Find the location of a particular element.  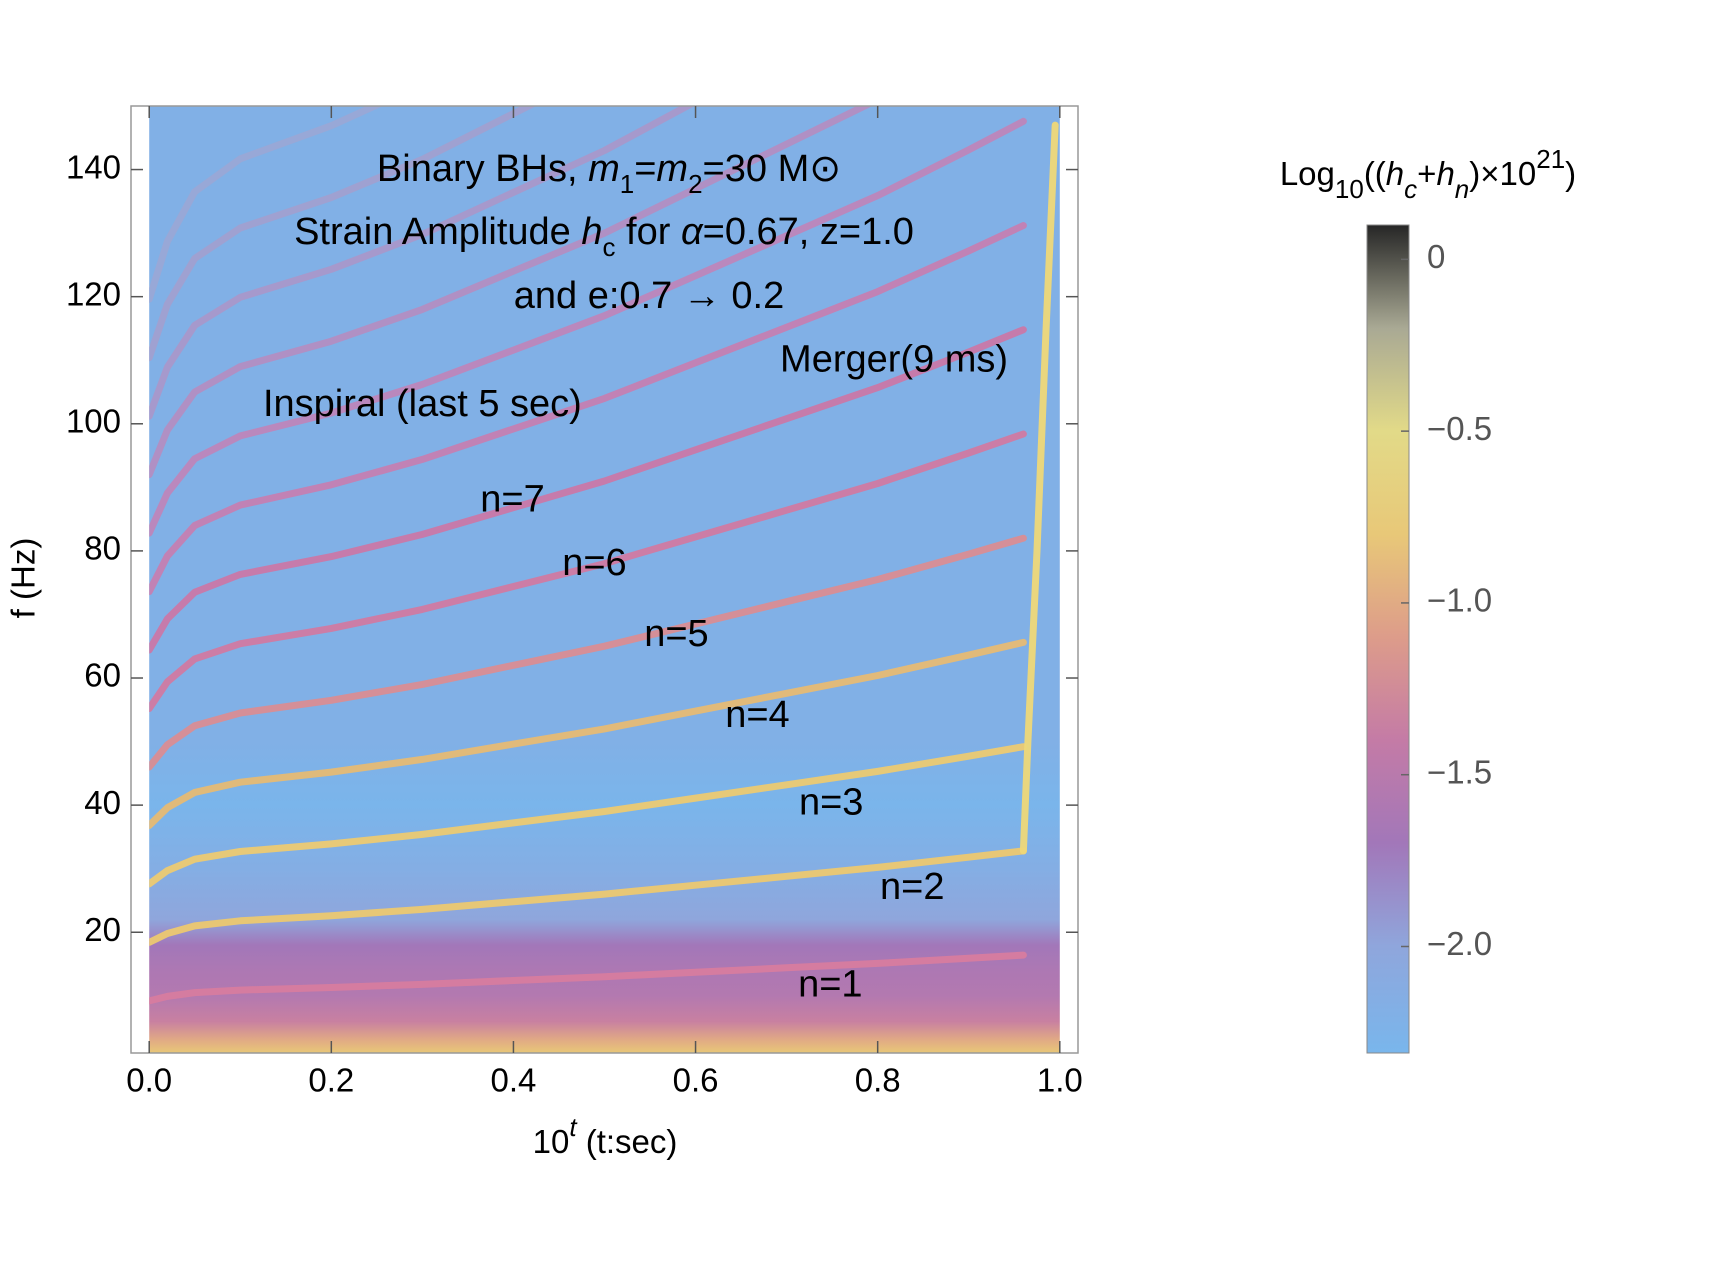

y-tick-label: 20 is located at coordinates (102, 929).